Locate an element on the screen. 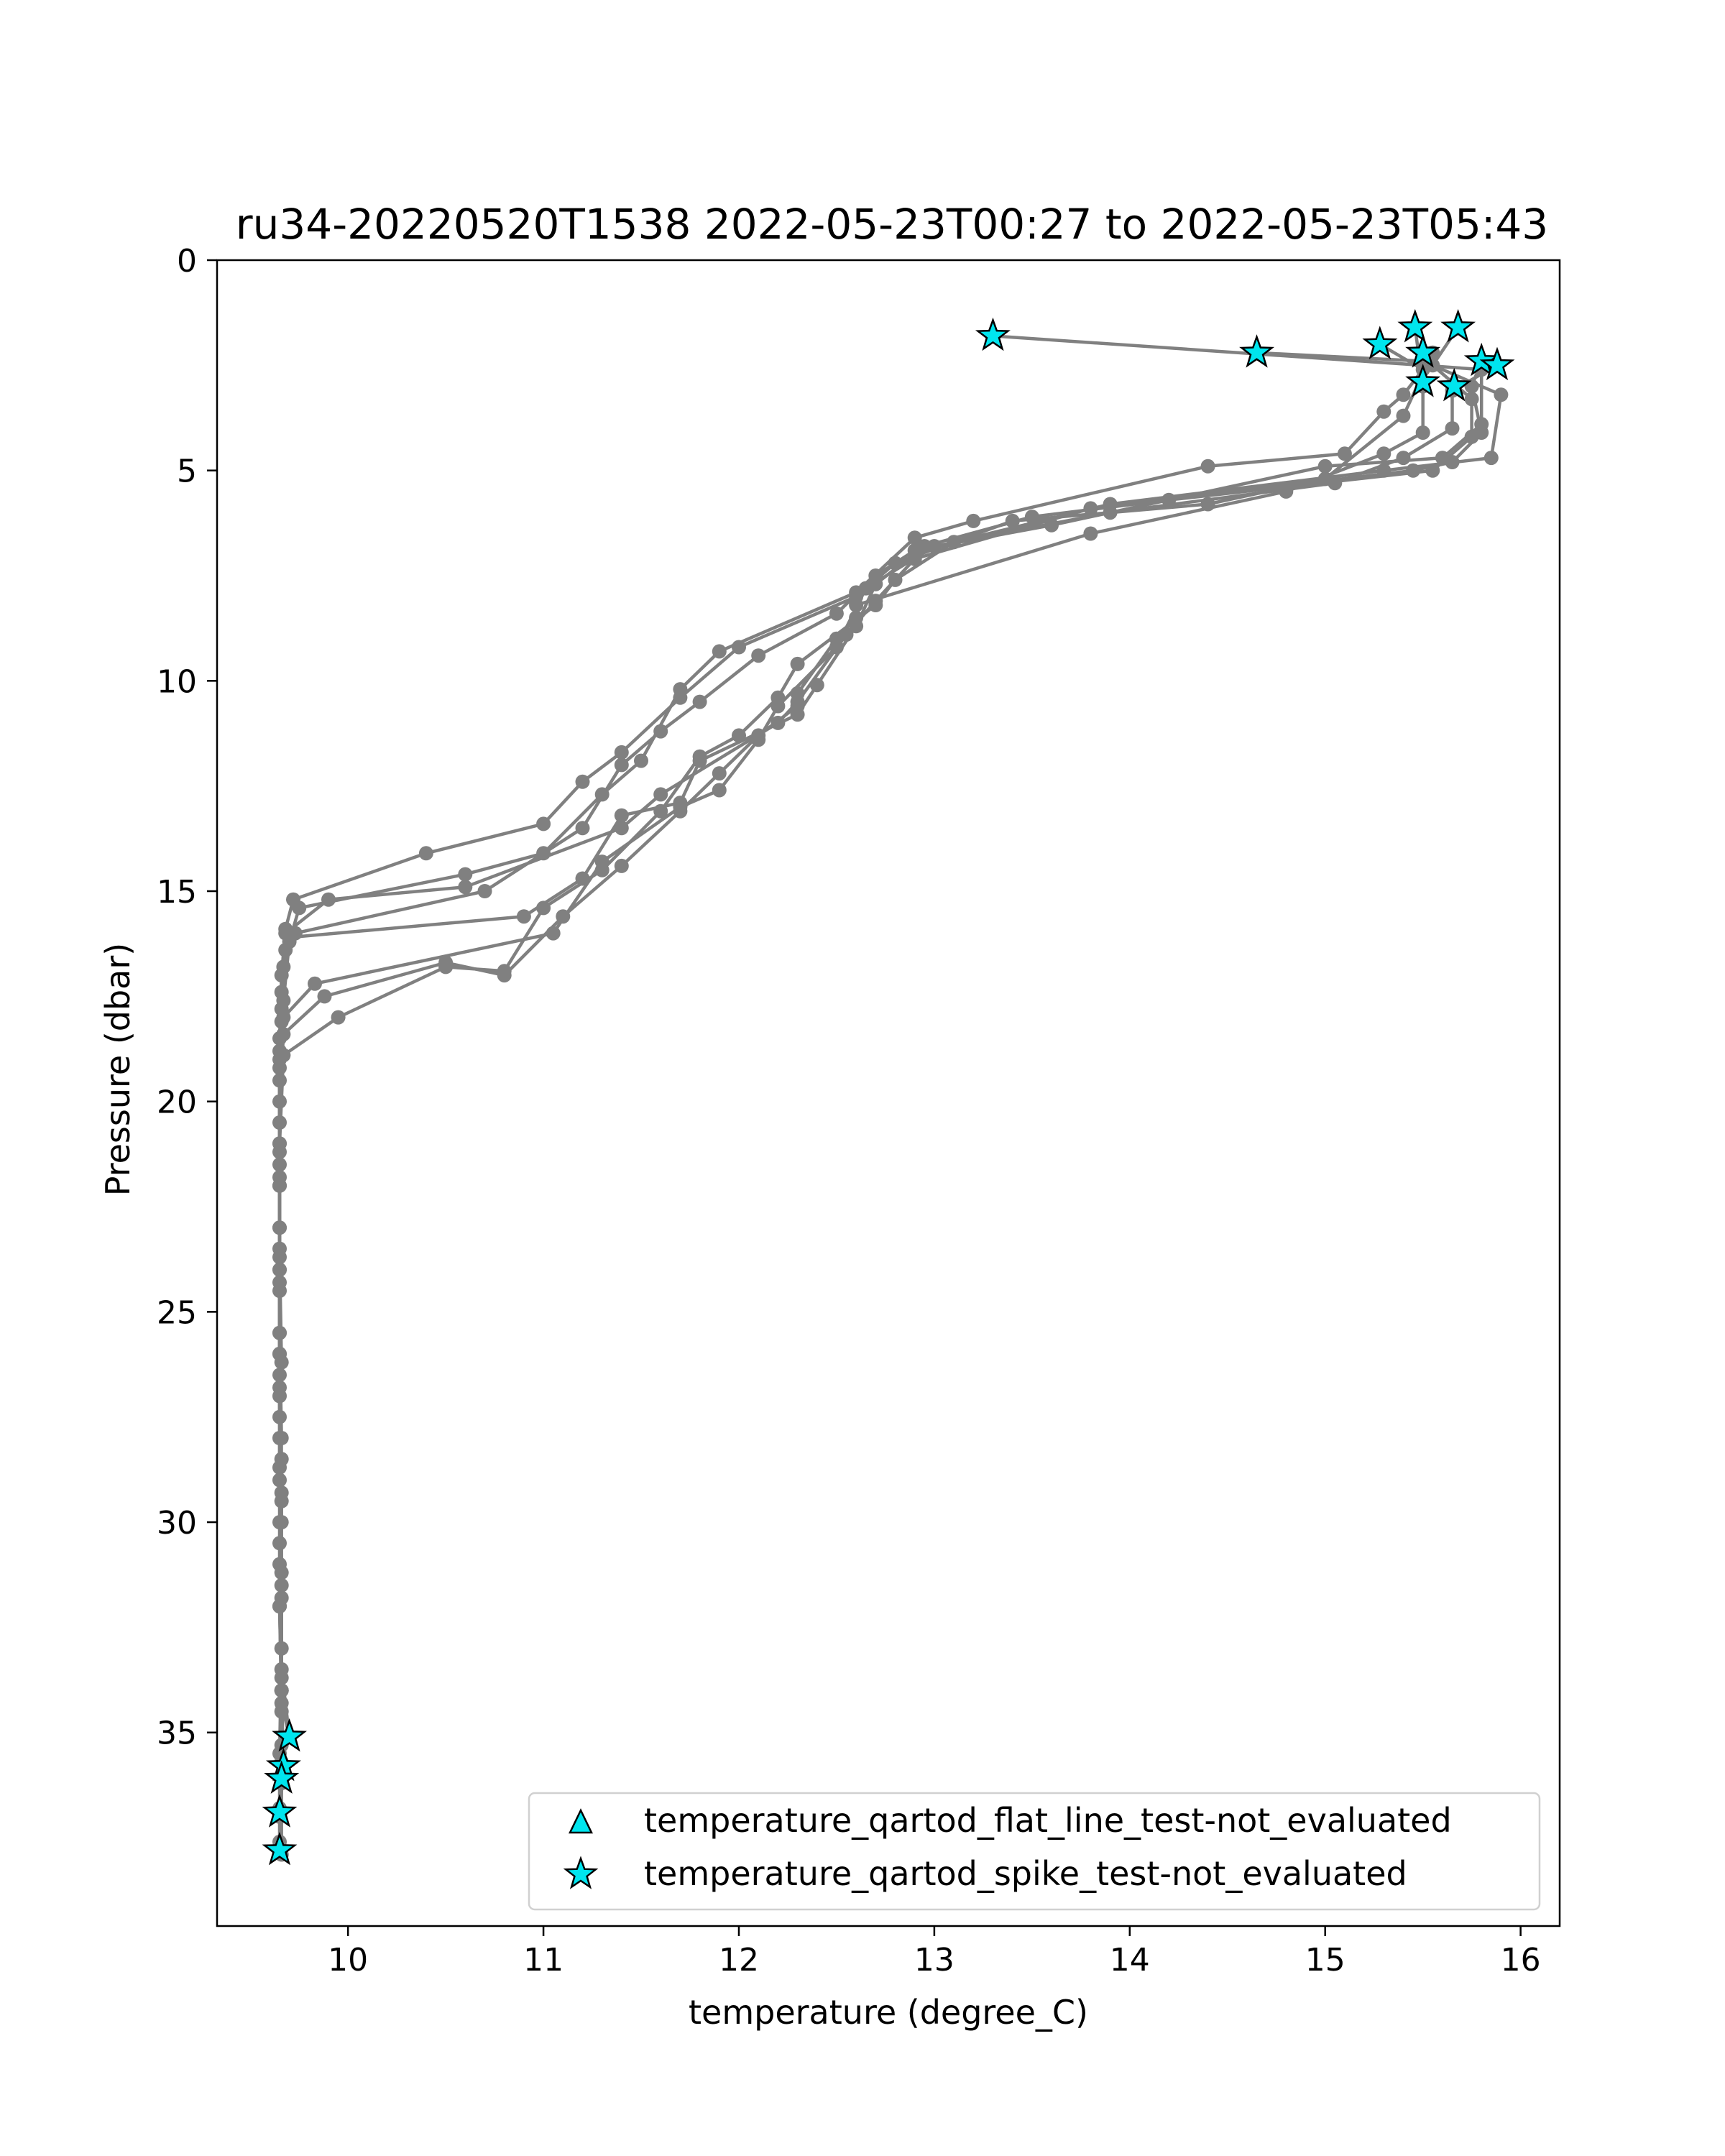 The width and height of the screenshot is (1725, 2156). y-tick-label: 30 is located at coordinates (177, 1524).